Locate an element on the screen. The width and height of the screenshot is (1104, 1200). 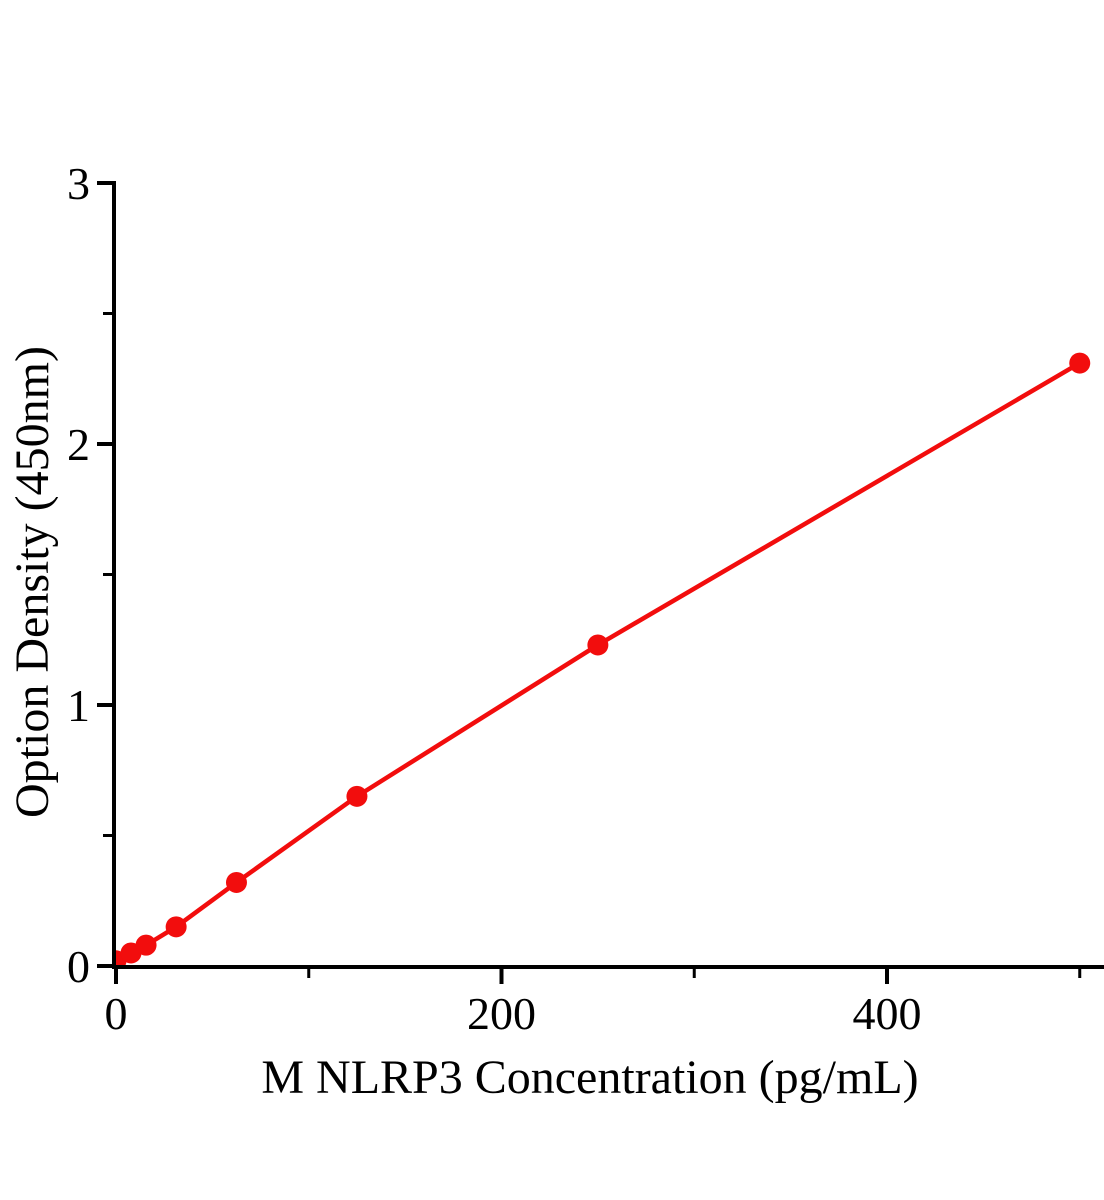
x-axis-title: M NLRP3 Concentration (pg/mL) is located at coordinates (589, 1077).